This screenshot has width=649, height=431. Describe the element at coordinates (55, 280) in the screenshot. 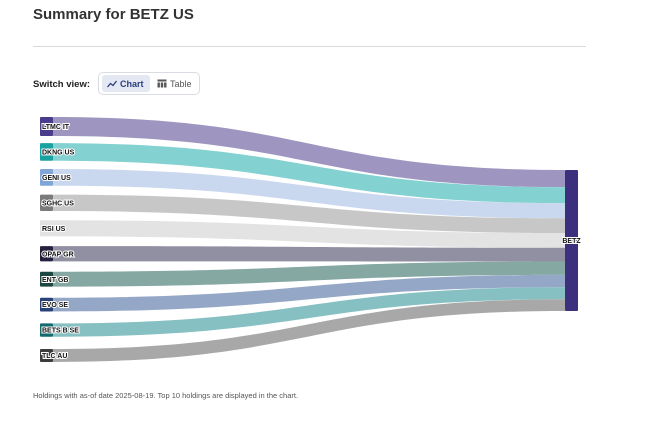

I see `source-label: ENT GB` at that location.